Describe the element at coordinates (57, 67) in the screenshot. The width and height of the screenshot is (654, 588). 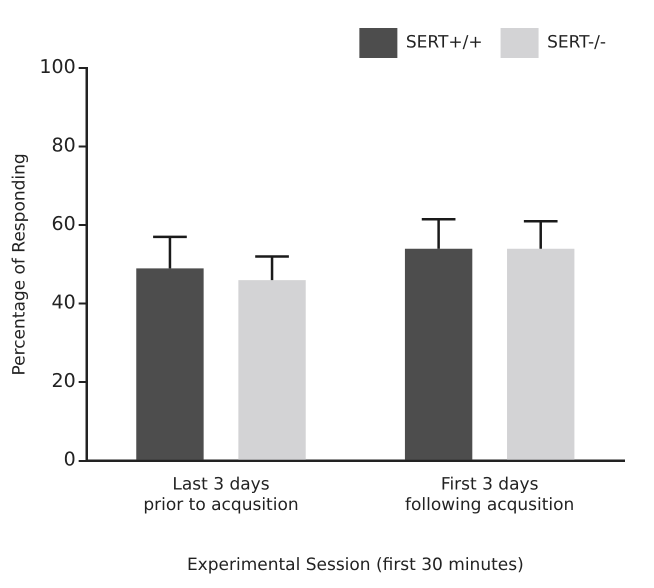
I see `y-tick-label: 100` at that location.